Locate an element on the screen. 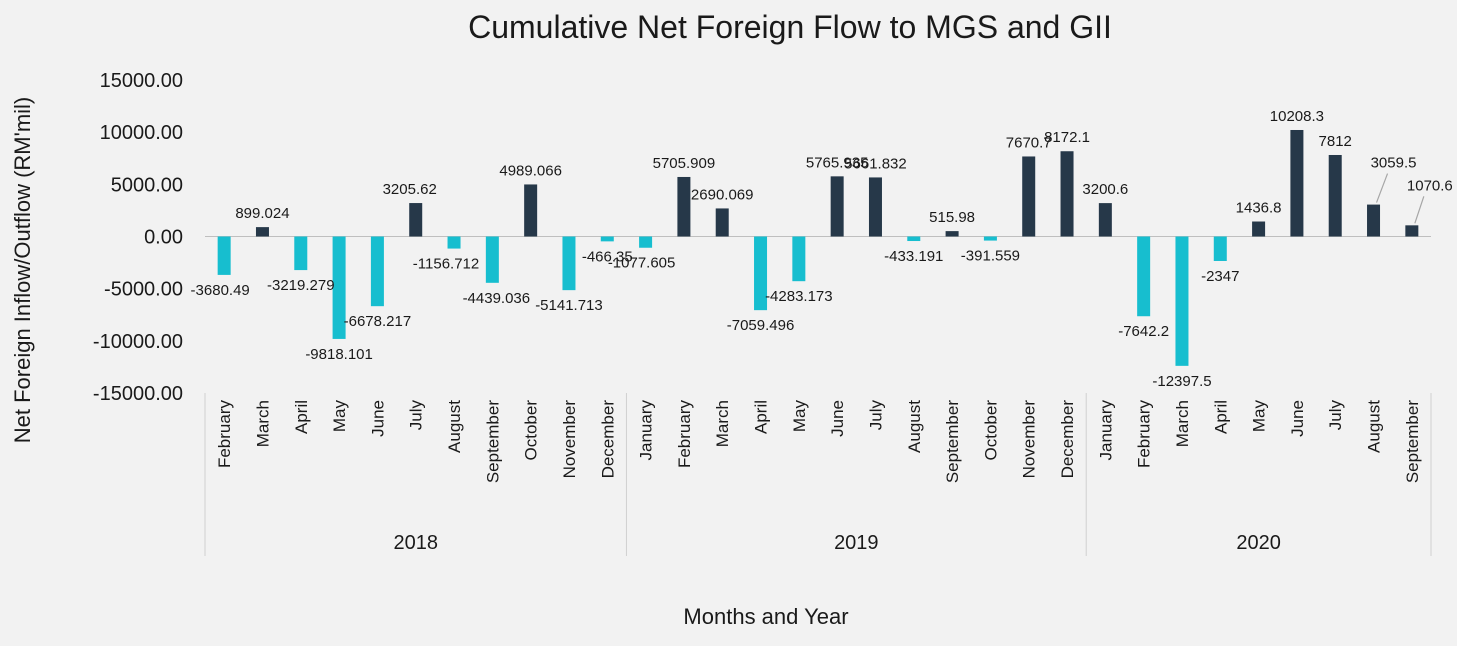 The height and width of the screenshot is (646, 1457). data-label: 5661.832 is located at coordinates (875, 163).